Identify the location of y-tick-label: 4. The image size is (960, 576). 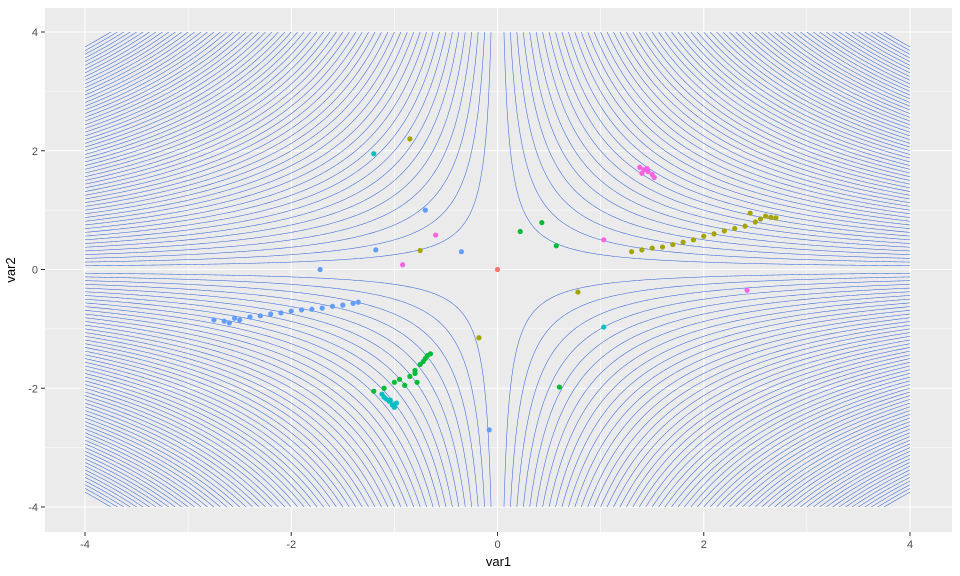
(35, 33).